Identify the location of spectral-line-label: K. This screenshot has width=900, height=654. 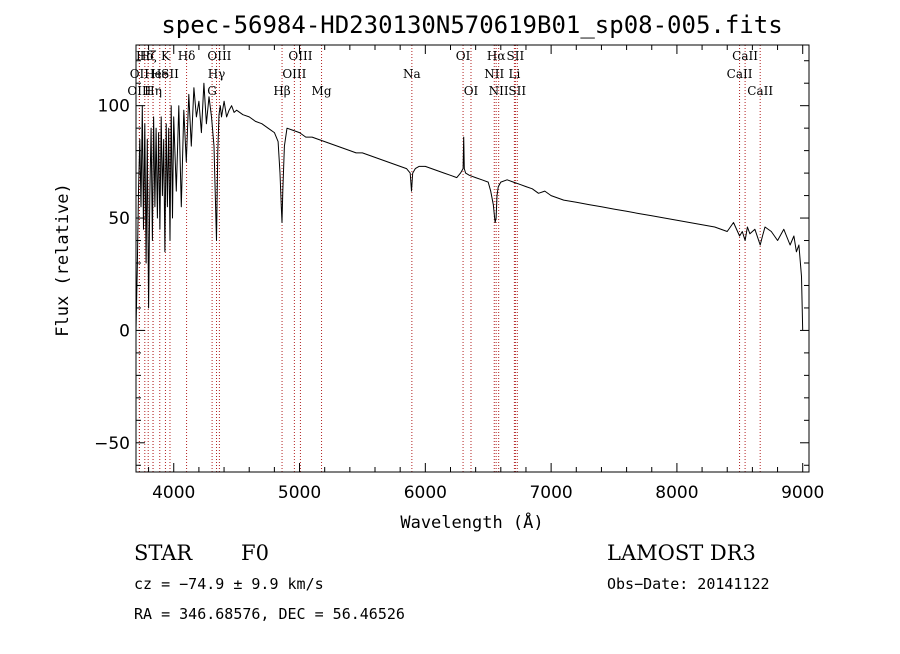
(166, 56).